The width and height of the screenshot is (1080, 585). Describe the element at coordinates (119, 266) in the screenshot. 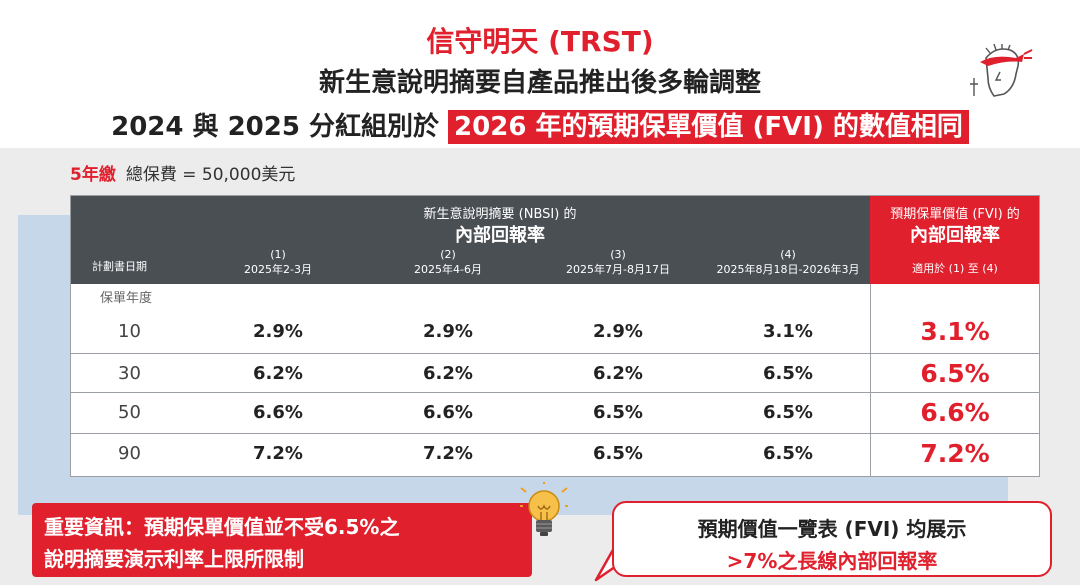

I see `plan-date-header: 計劃書日期` at that location.